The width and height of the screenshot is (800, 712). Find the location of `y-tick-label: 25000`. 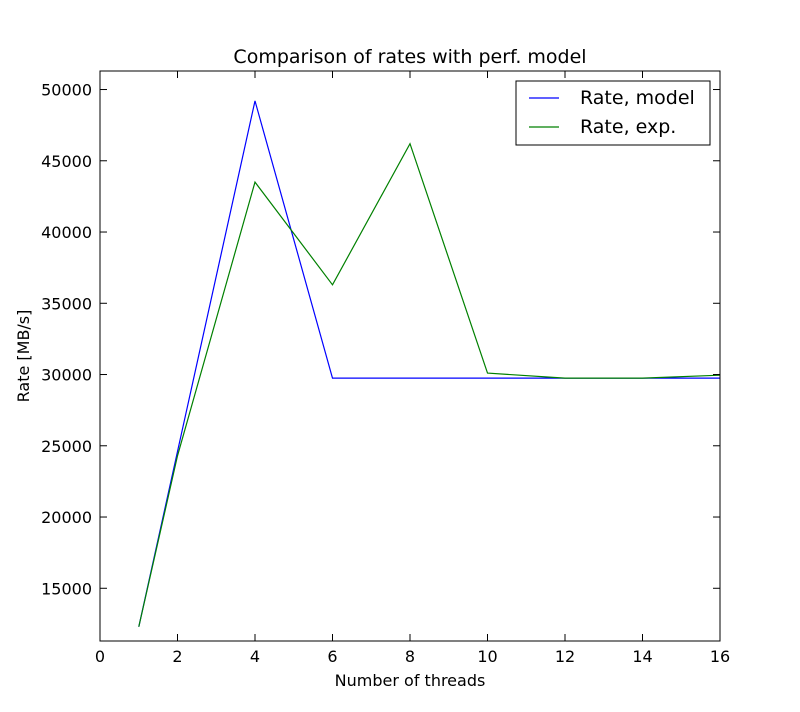

y-tick-label: 25000 is located at coordinates (66, 446).